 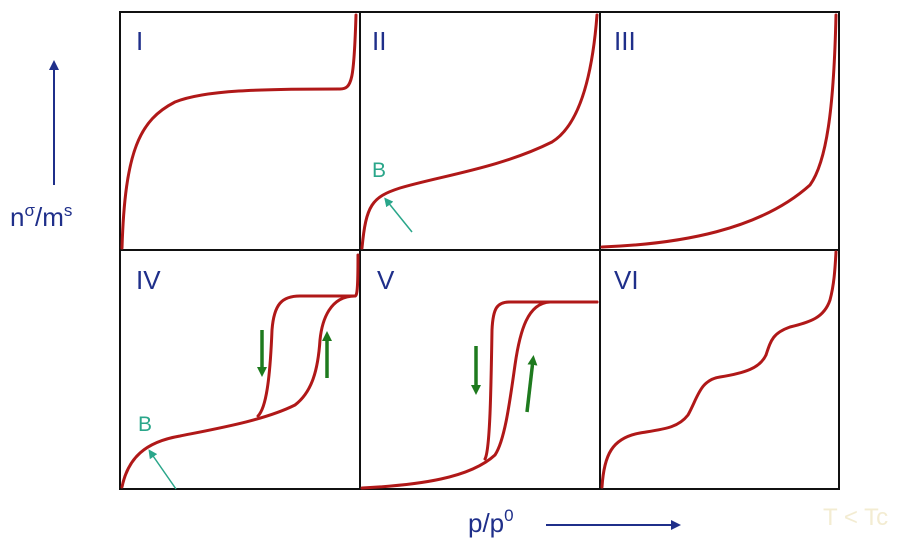 I want to click on panel-label-VI: VI, so click(x=626, y=280).